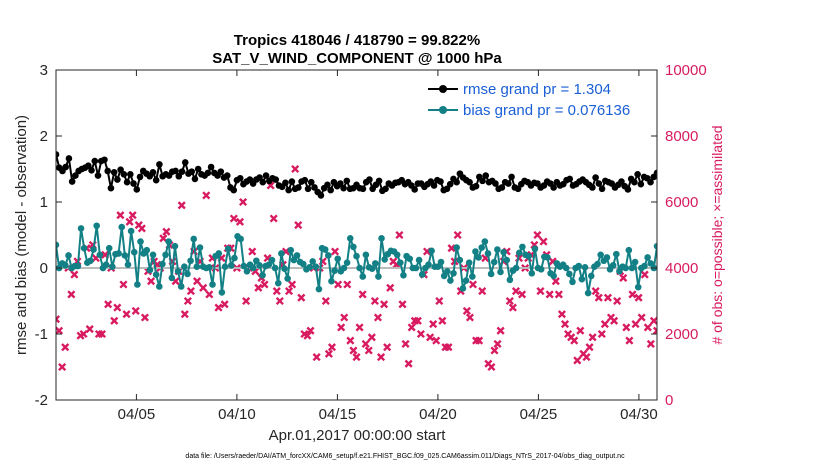  I want to click on y-right-tick-label: 4000, so click(681, 268).